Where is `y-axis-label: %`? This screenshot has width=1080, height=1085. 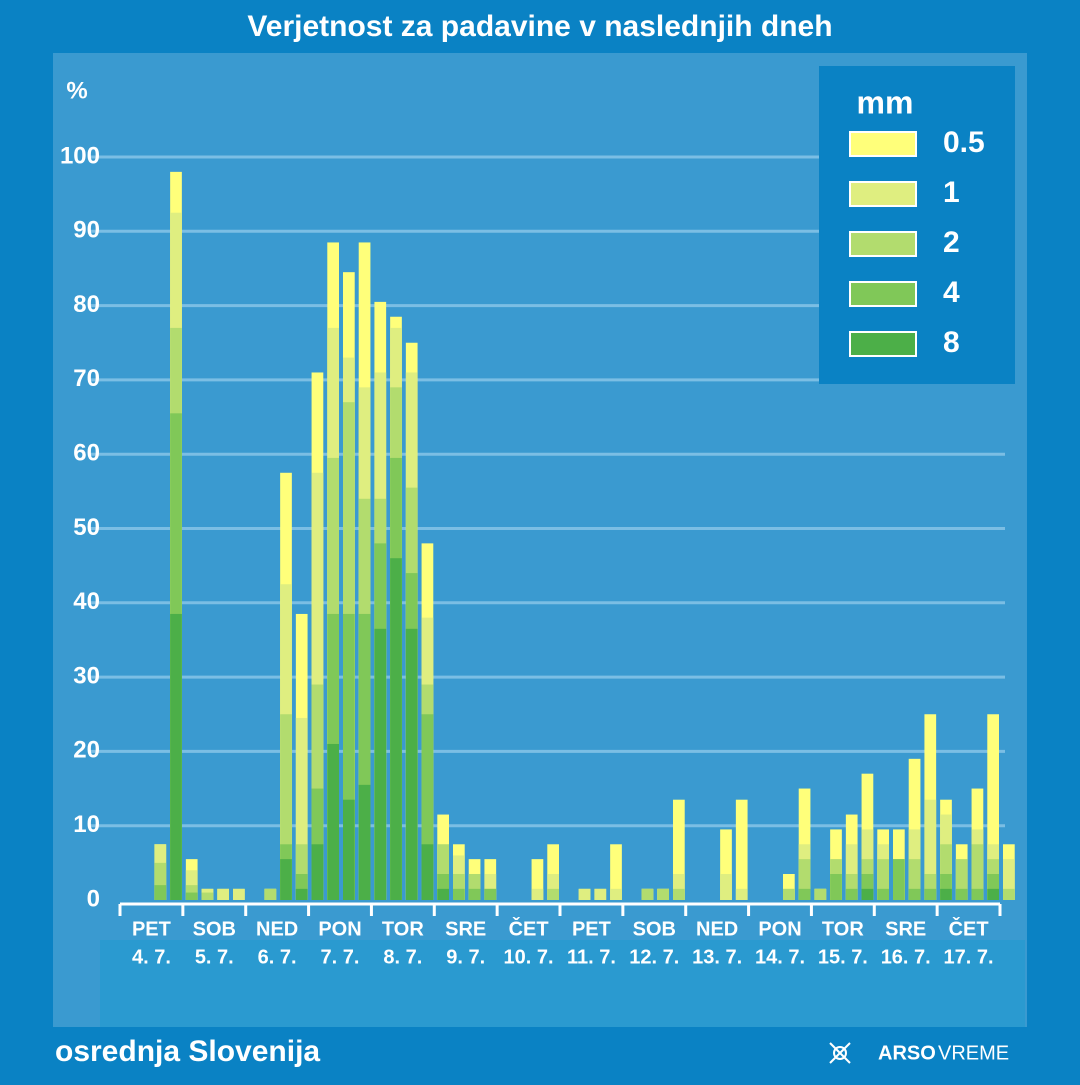
y-axis-label: % is located at coordinates (76, 90).